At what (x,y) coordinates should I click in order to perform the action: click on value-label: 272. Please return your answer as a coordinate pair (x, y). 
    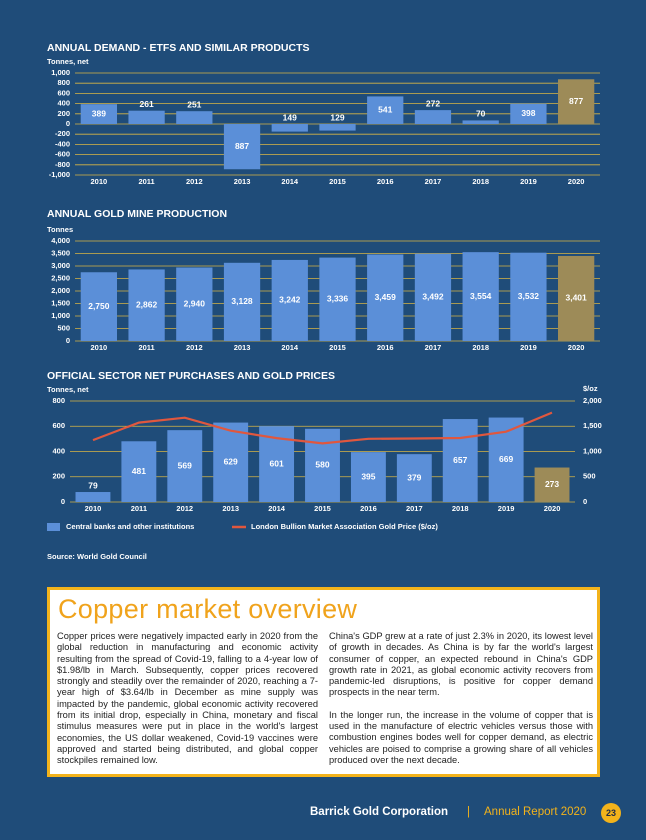
    Looking at the image, I should click on (433, 103).